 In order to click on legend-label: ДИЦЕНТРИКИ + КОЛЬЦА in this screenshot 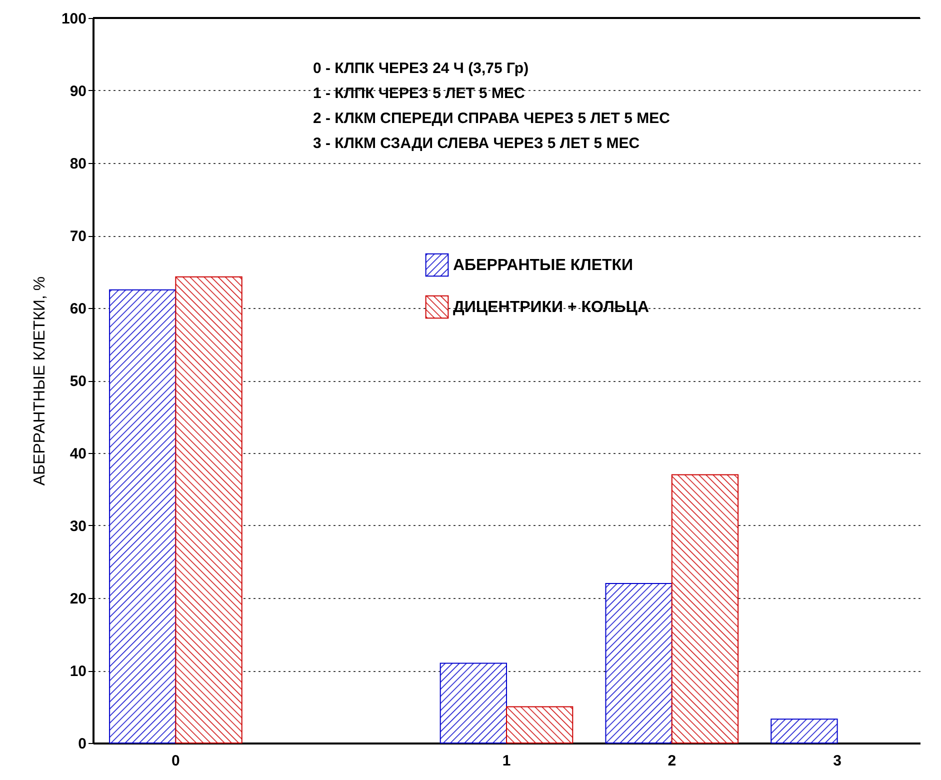, I will do `click(551, 307)`.